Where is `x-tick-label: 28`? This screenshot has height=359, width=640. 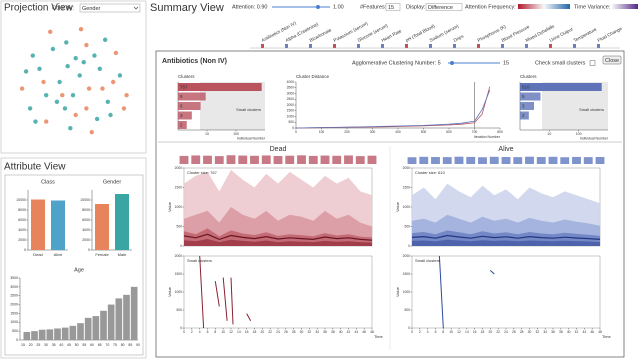 x-tick-label: 28 is located at coordinates (522, 332).